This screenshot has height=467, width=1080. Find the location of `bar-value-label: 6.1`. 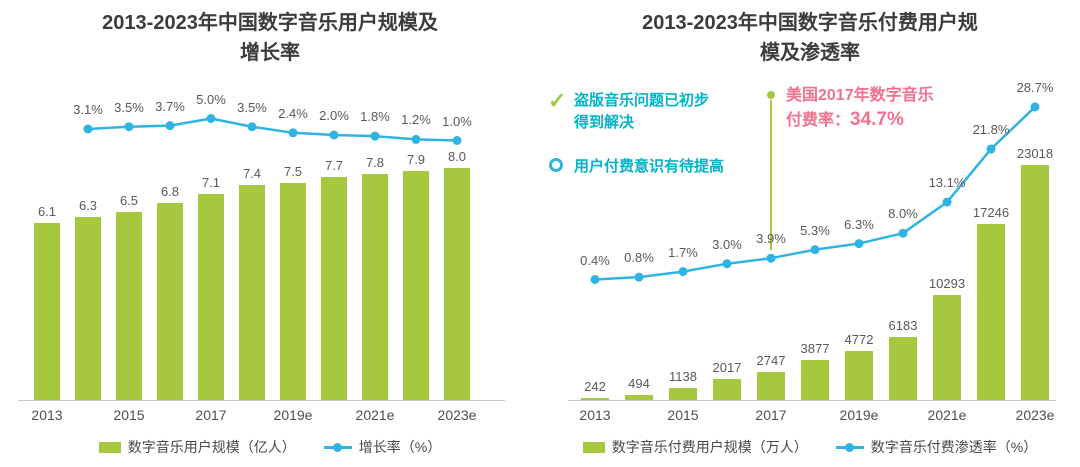

bar-value-label: 6.1 is located at coordinates (47, 212).